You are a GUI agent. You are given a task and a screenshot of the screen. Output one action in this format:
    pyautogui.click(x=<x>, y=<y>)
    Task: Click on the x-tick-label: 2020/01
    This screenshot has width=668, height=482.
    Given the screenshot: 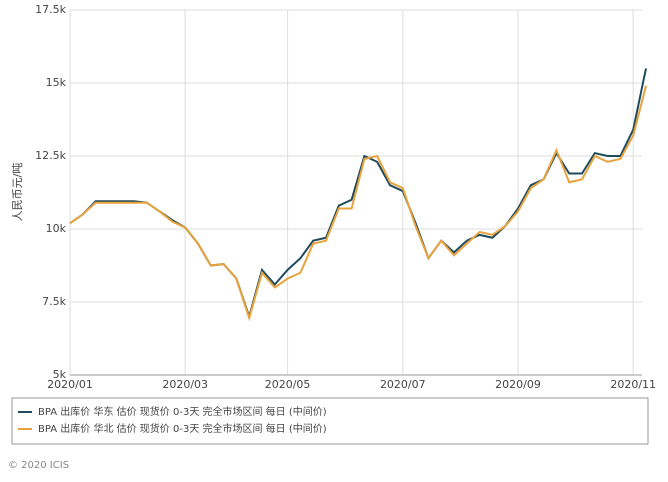 What is the action you would take?
    pyautogui.click(x=70, y=384)
    